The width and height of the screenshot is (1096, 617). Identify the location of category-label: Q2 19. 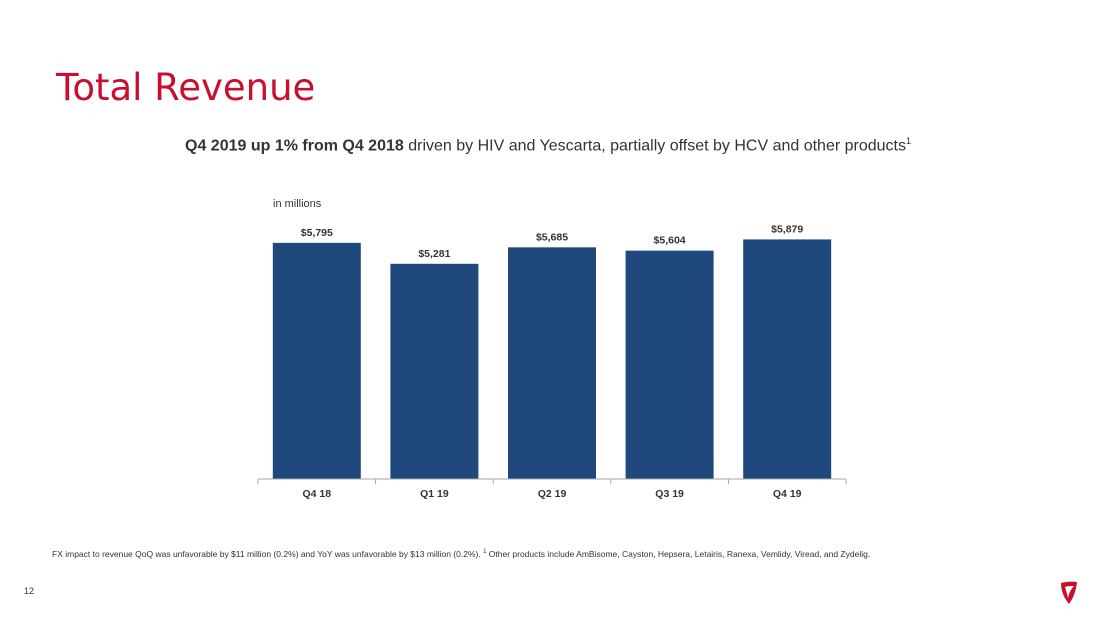
(552, 494).